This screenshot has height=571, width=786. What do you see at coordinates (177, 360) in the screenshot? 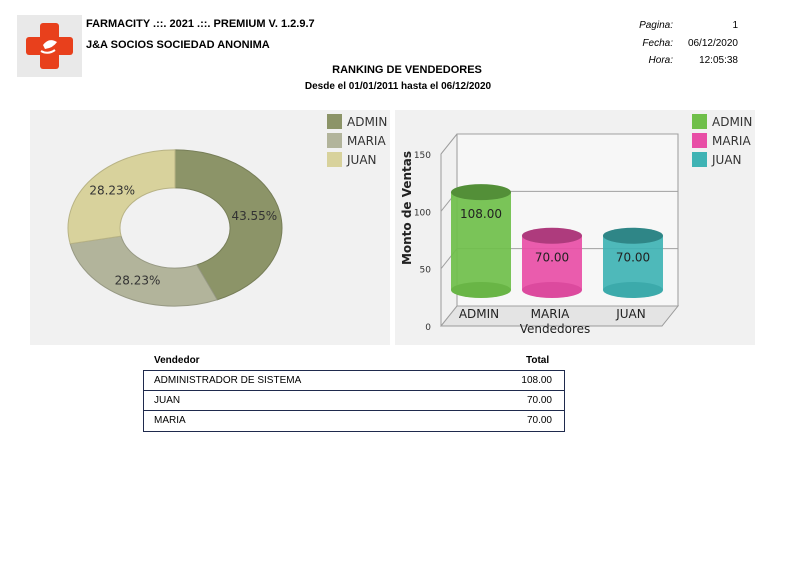
I see `column-header-vendedor: Vendedor` at bounding box center [177, 360].